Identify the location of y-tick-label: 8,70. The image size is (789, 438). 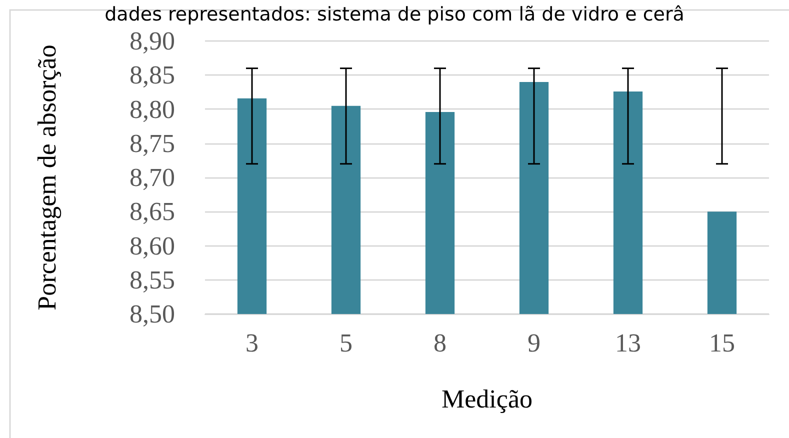
(152, 177).